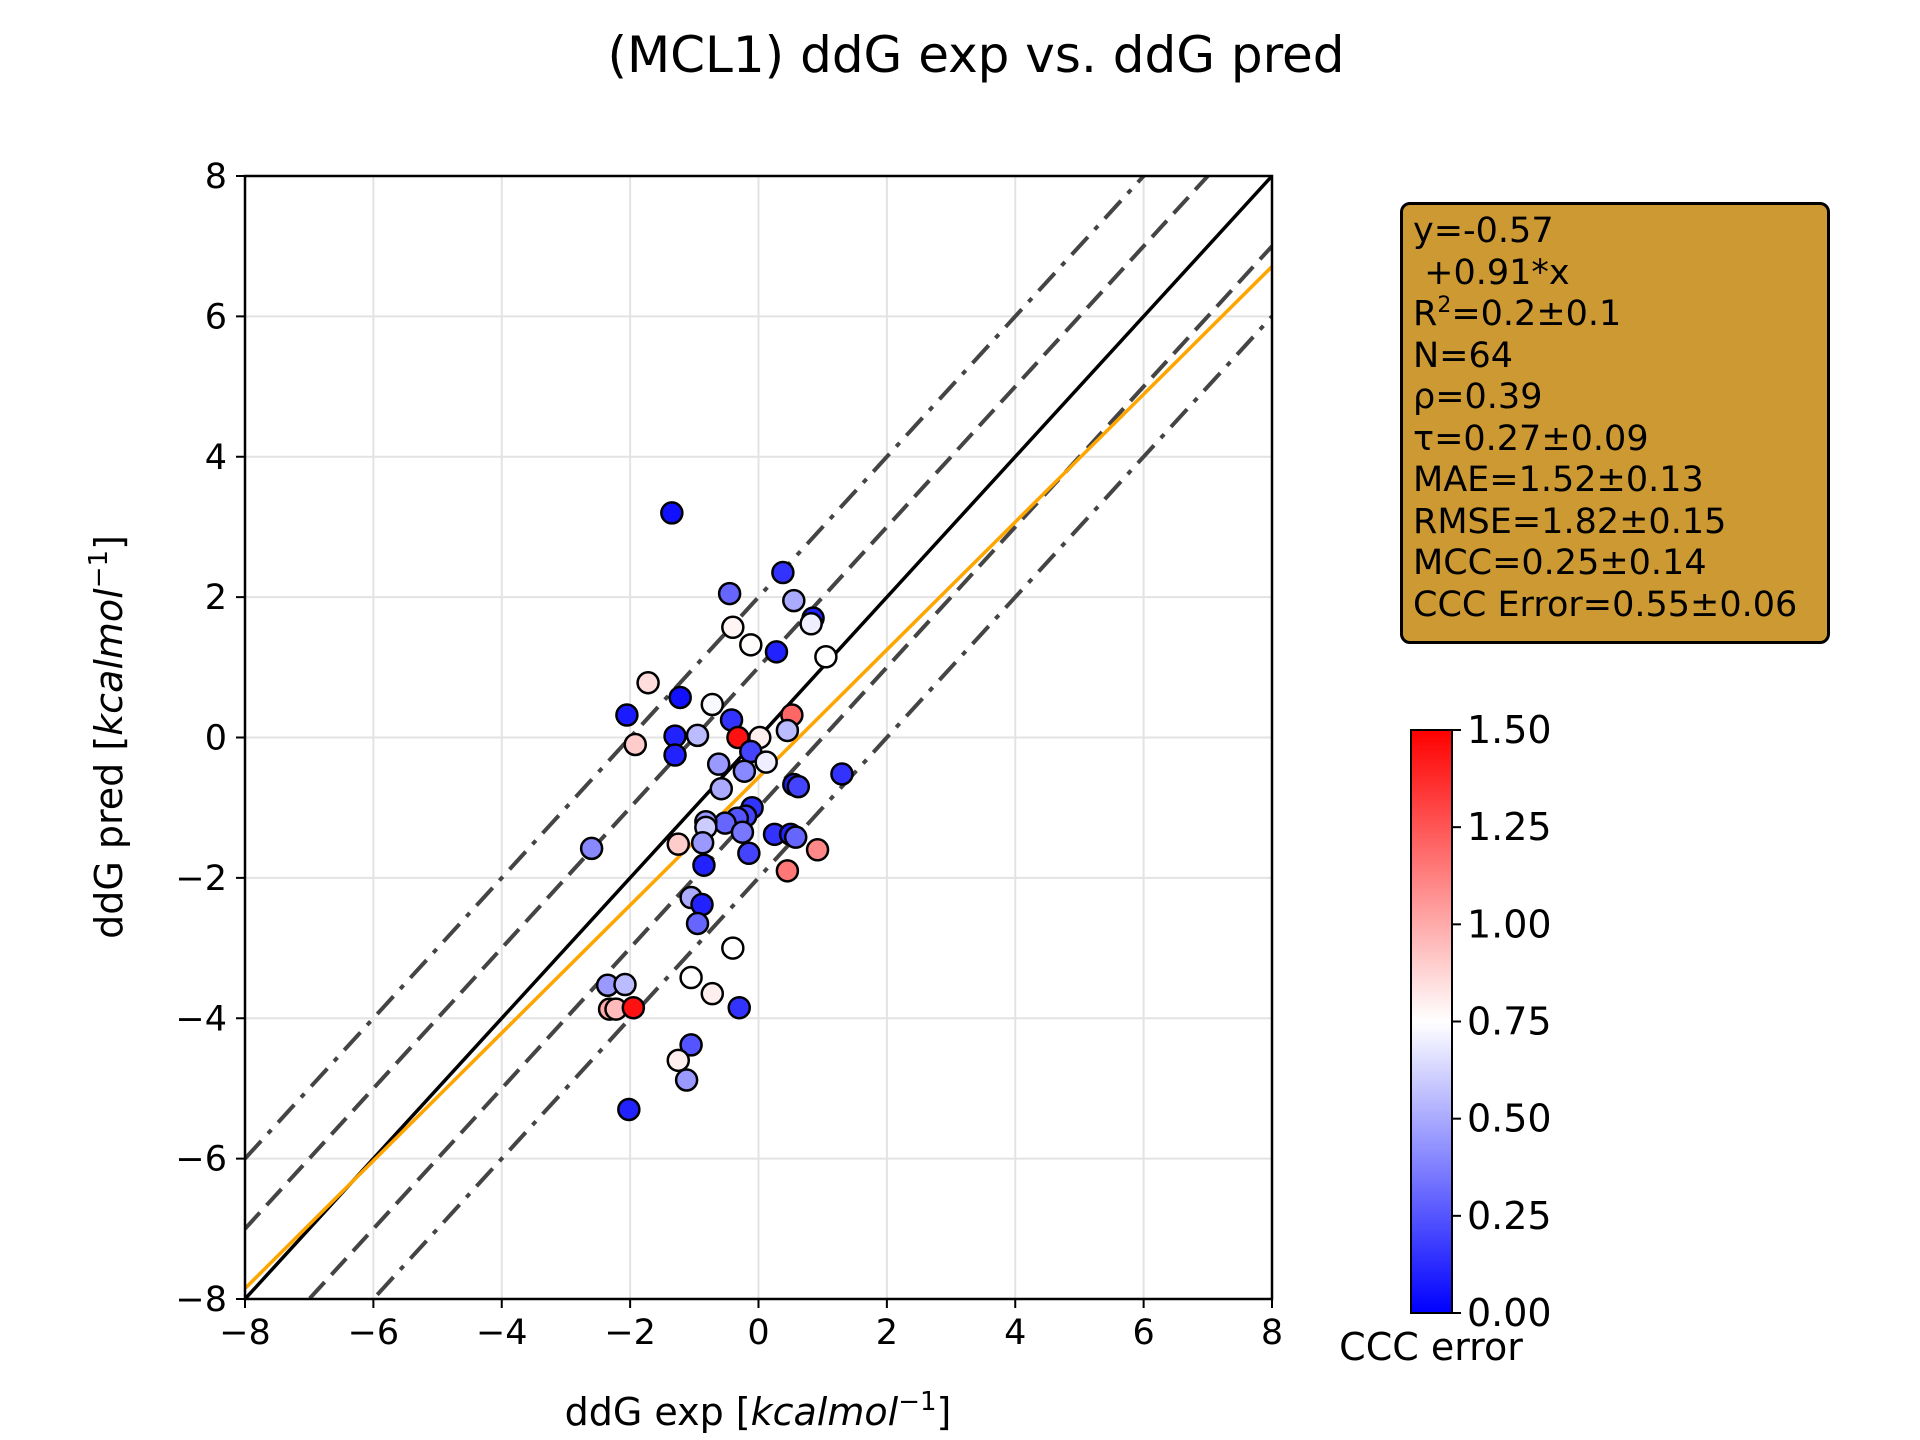 This screenshot has height=1440, width=1920. What do you see at coordinates (1478, 397) in the screenshot?
I see `stat-rho: ρ=0.39` at bounding box center [1478, 397].